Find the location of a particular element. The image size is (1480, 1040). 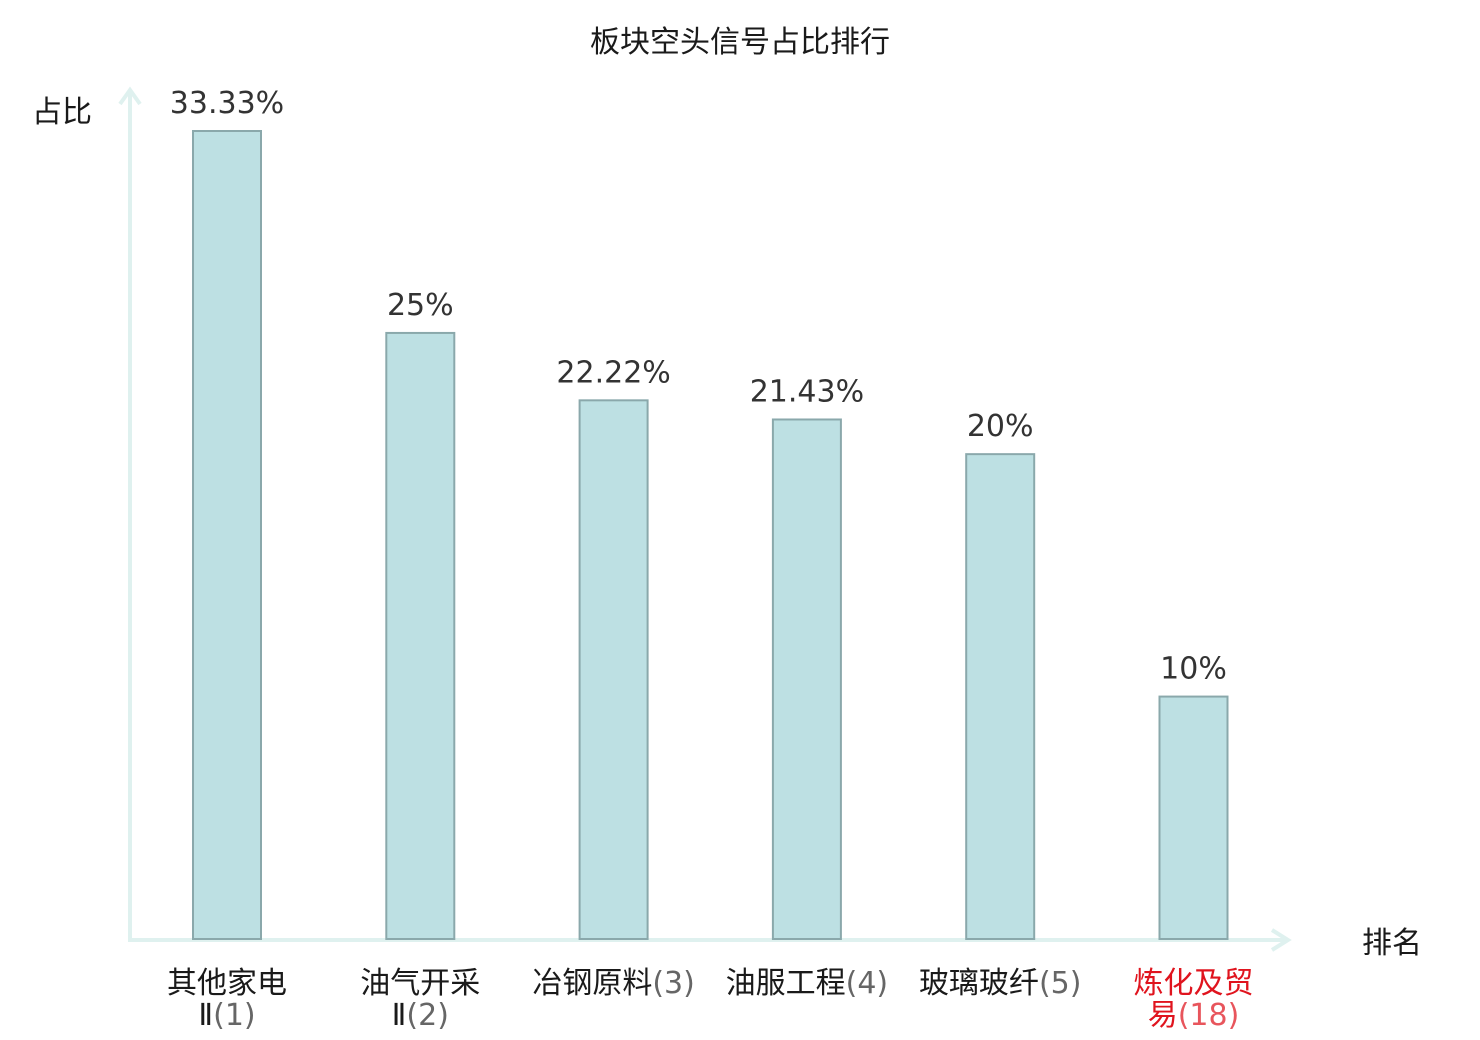

x-axis-arrow-icon is located at coordinates (1281, 940).